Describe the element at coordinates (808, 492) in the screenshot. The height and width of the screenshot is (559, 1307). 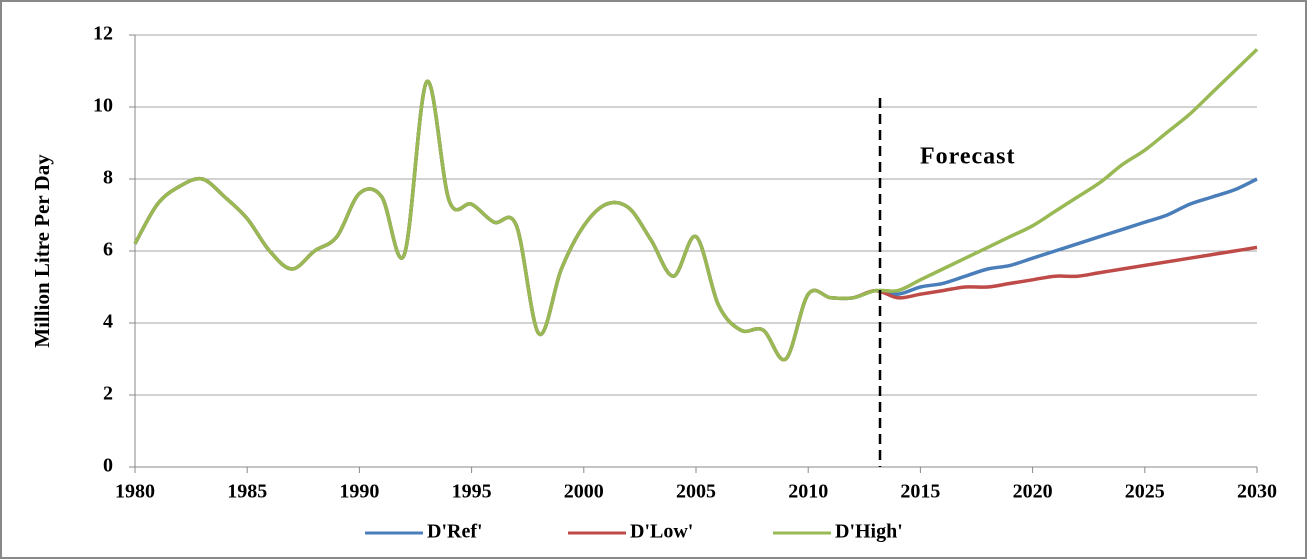
I see `x-tick-label: 2010` at that location.